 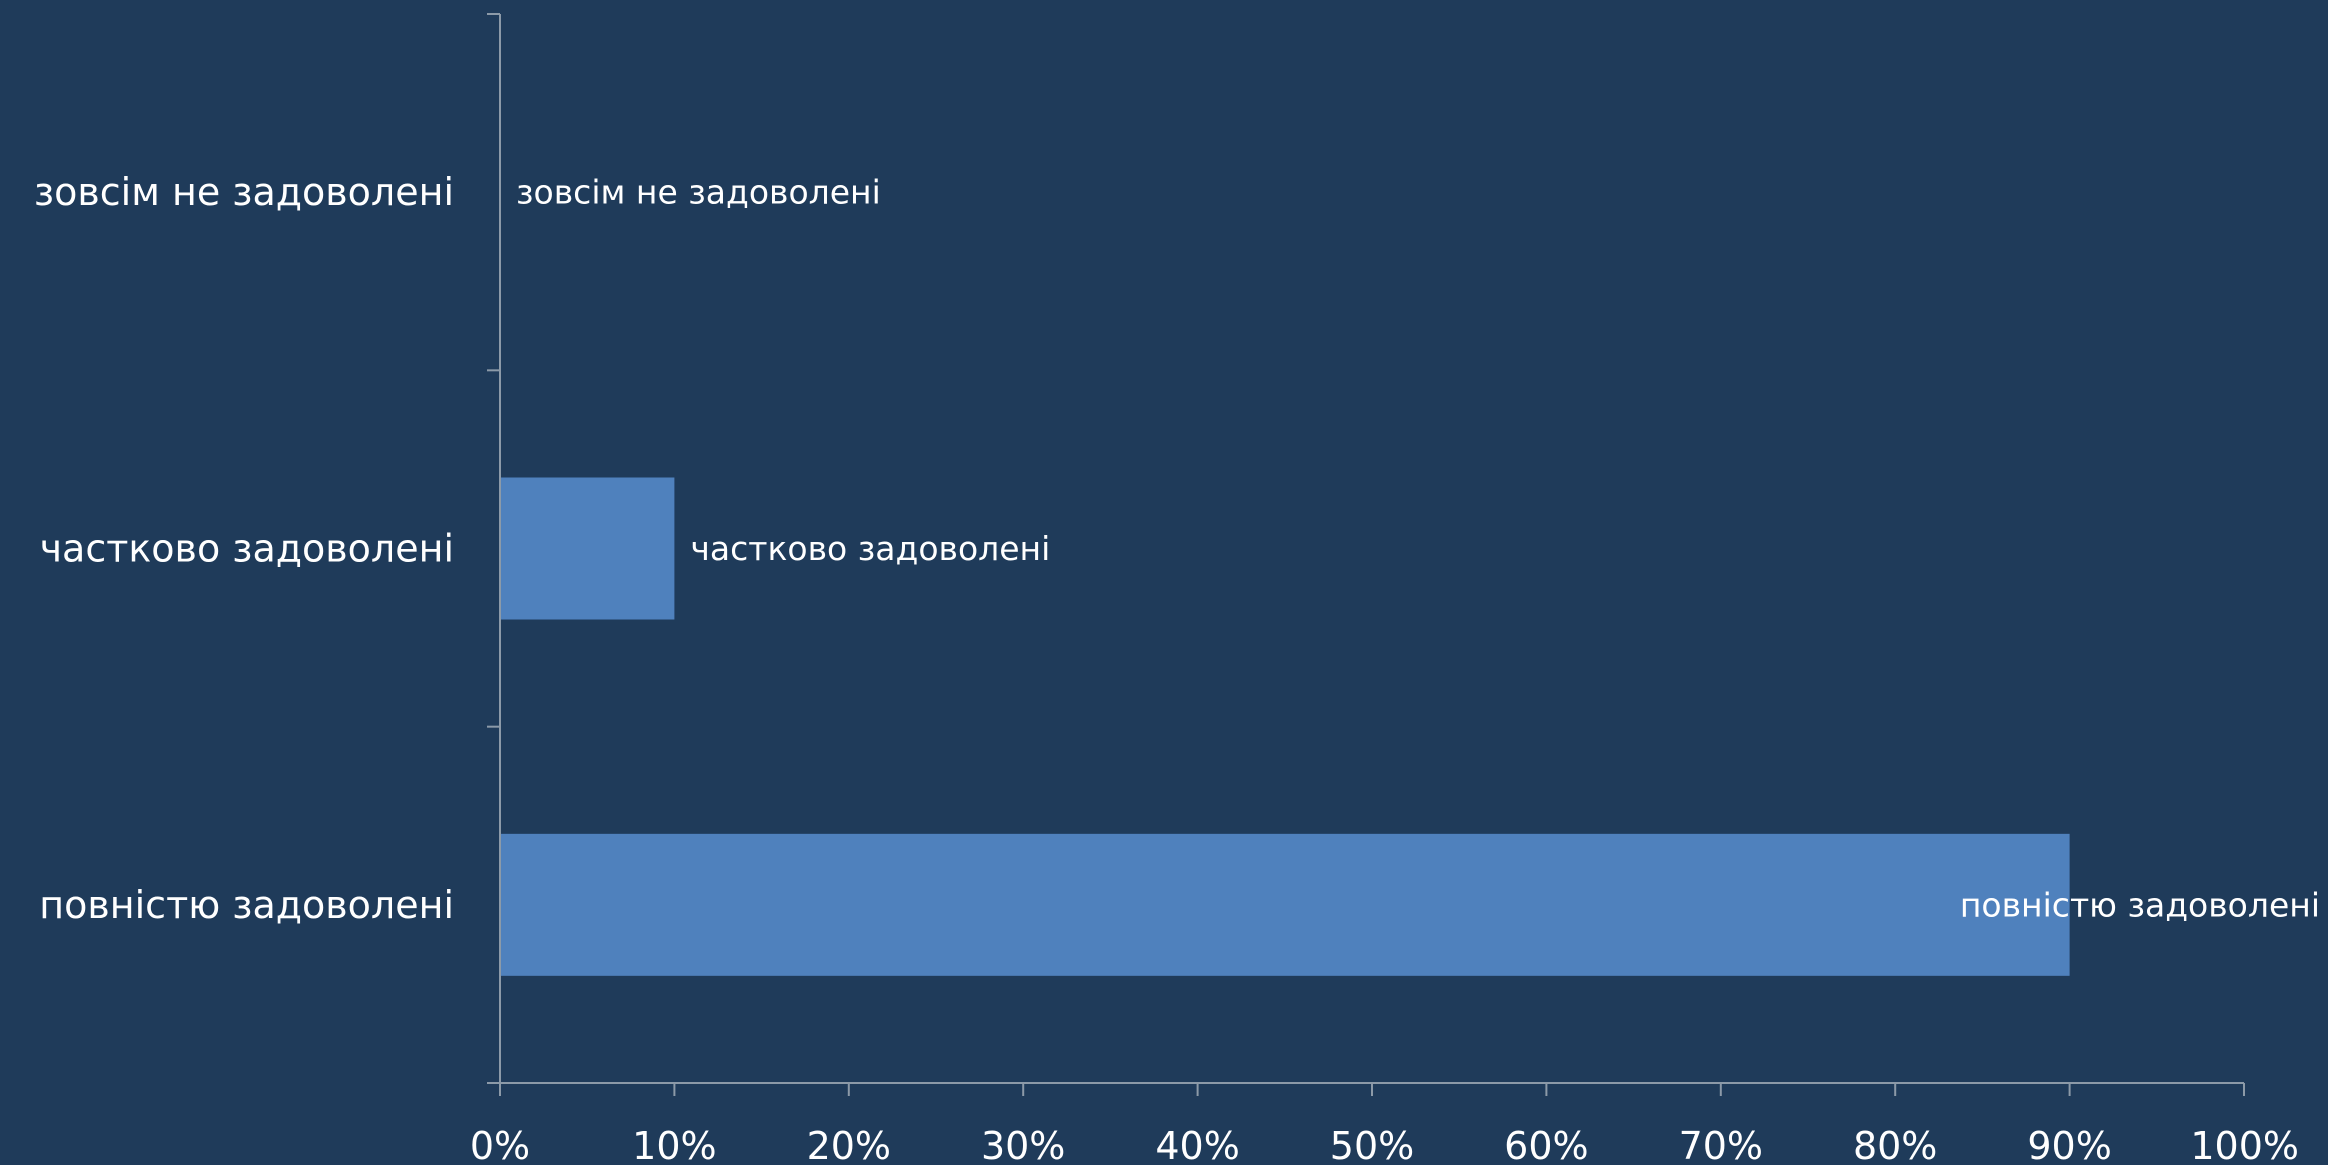 What do you see at coordinates (246, 905) in the screenshot?
I see `category-label-2: повністю задоволені` at bounding box center [246, 905].